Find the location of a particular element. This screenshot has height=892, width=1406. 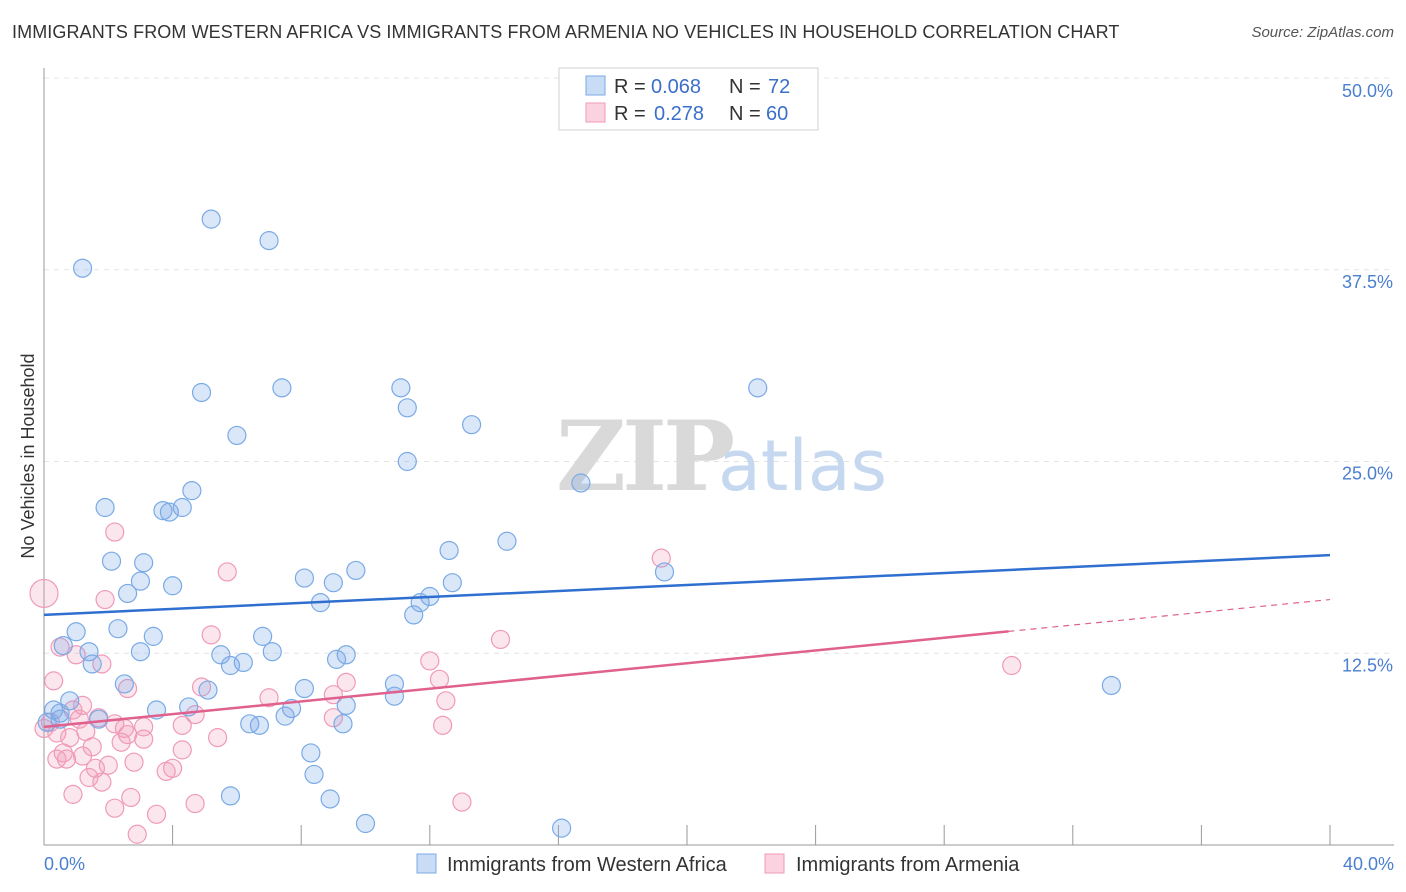

legend-box-r-value-pink: 0.278 is located at coordinates (679, 114).